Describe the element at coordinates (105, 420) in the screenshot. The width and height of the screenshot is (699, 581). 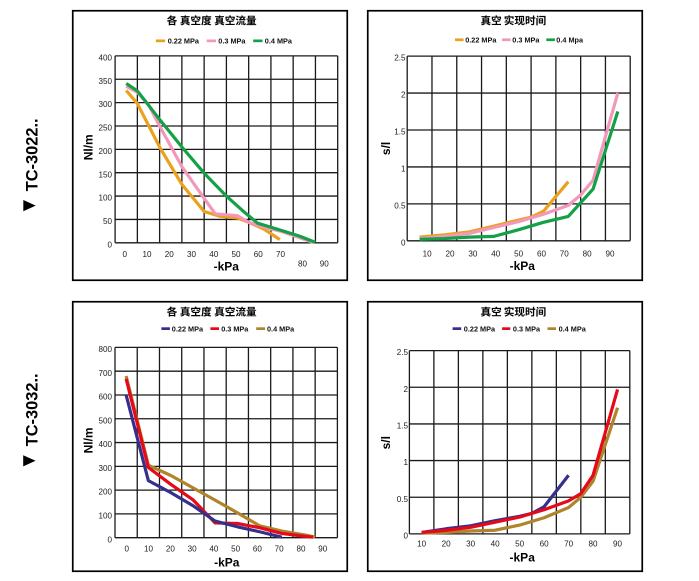
I see `svg-text: 500` at that location.